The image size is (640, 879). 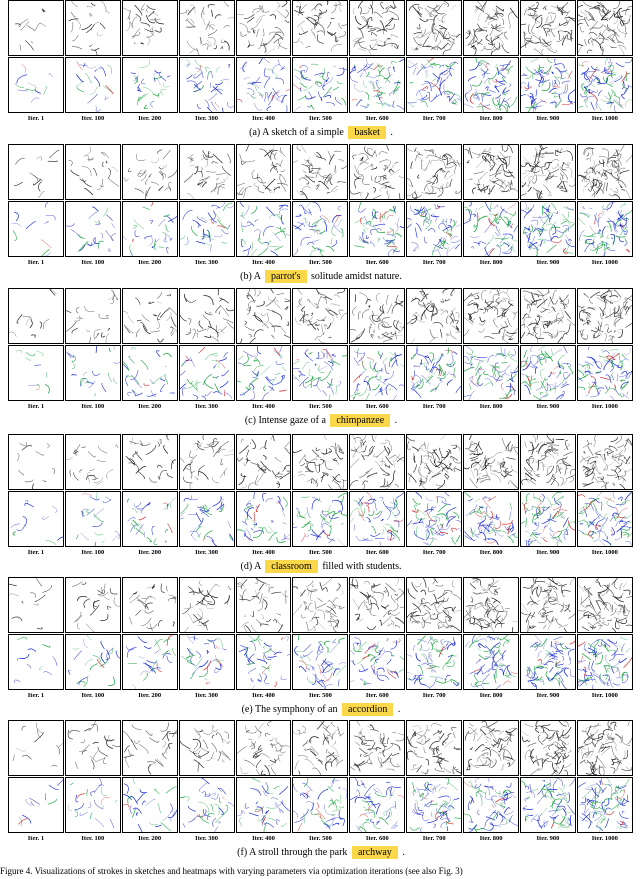 I want to click on iteration-label: Iter. 1, so click(x=36, y=552).